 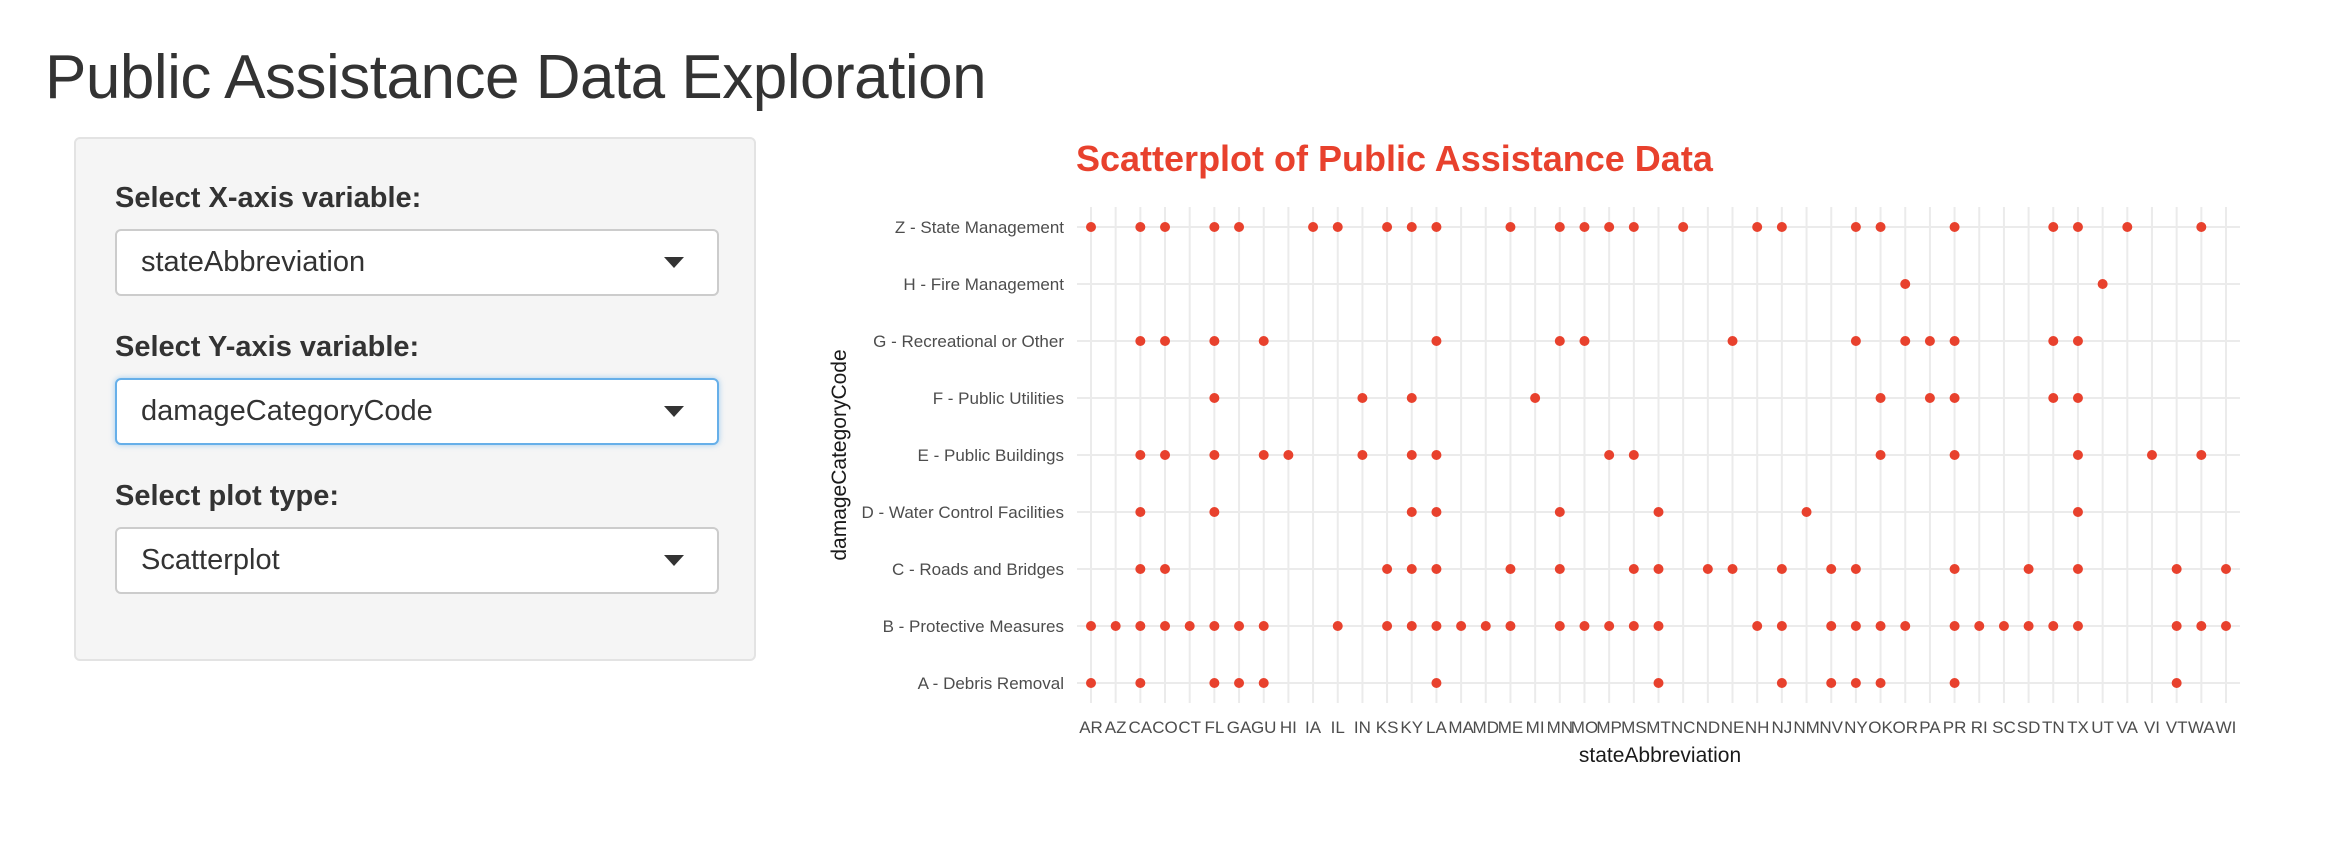 I want to click on x-tick-label: RI, so click(x=1979, y=727).